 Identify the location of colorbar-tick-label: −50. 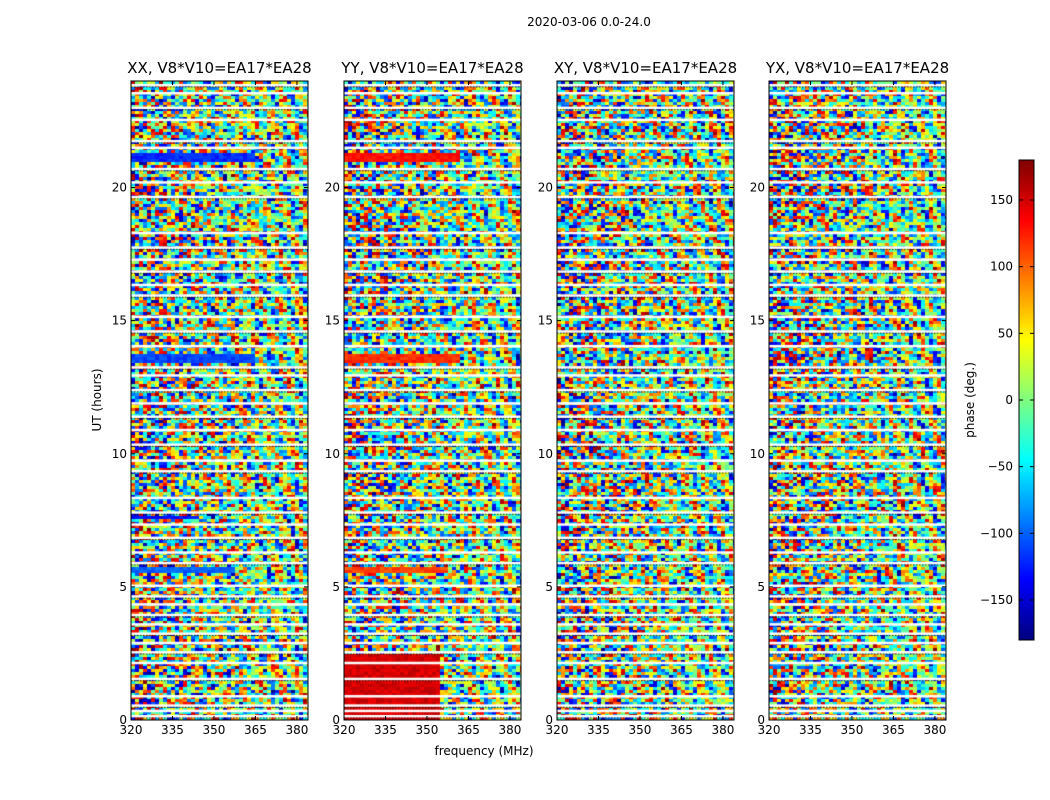
(1000, 467).